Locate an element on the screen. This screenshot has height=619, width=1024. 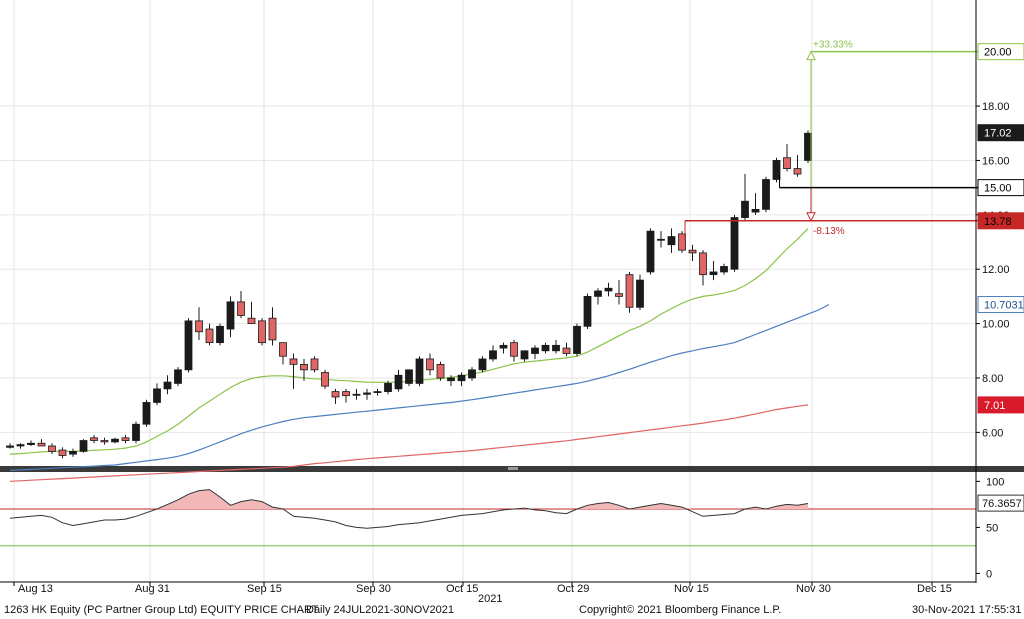
rsi-tick-label: 50 is located at coordinates (992, 528).